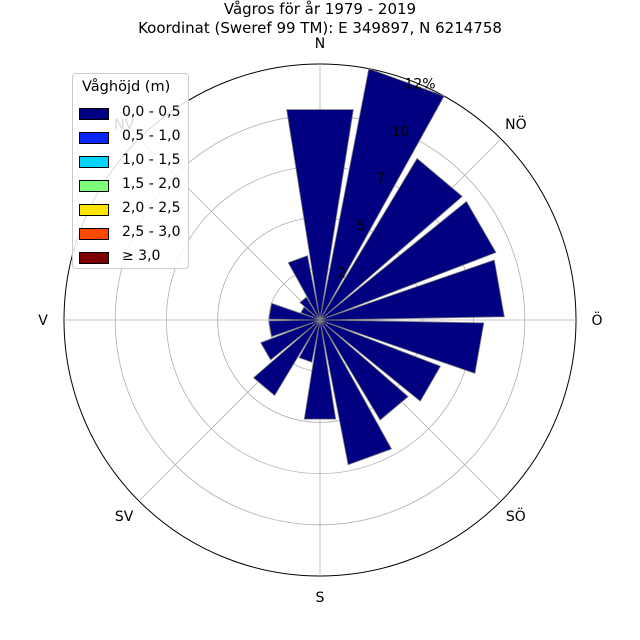 This screenshot has width=640, height=640. What do you see at coordinates (400, 132) in the screenshot?
I see `radial-tick-label: 10` at bounding box center [400, 132].